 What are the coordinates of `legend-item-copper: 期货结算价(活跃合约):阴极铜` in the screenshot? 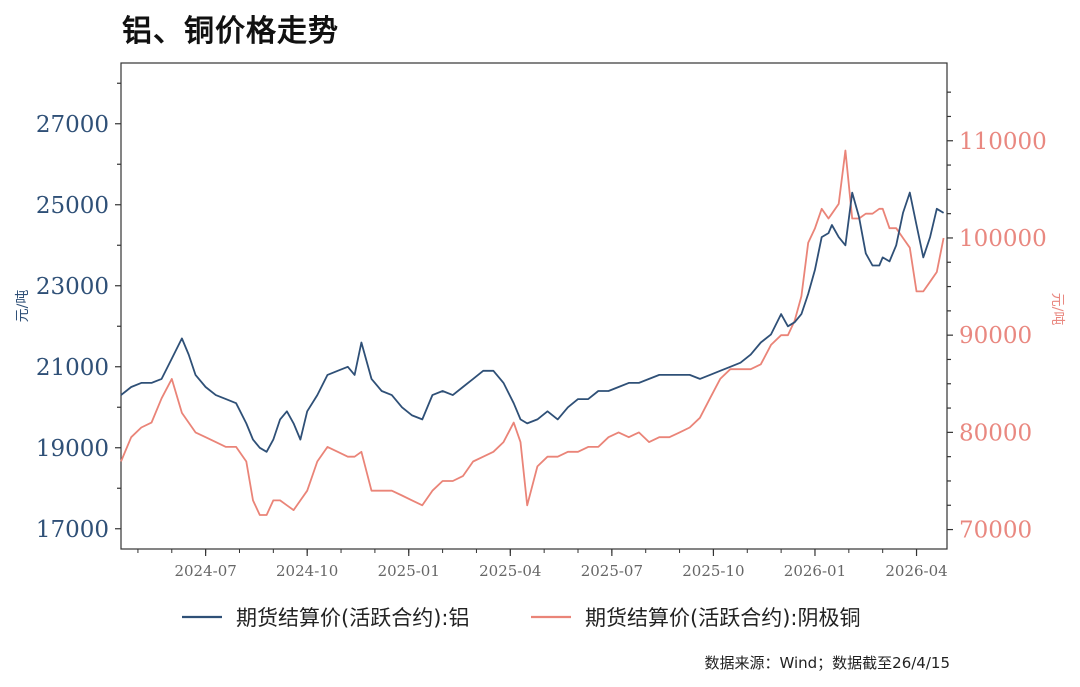 It's located at (695, 618).